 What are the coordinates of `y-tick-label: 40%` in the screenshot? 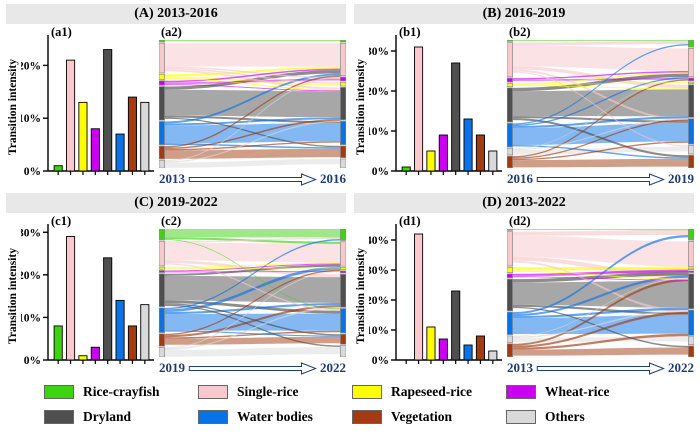 It's located at (379, 241).